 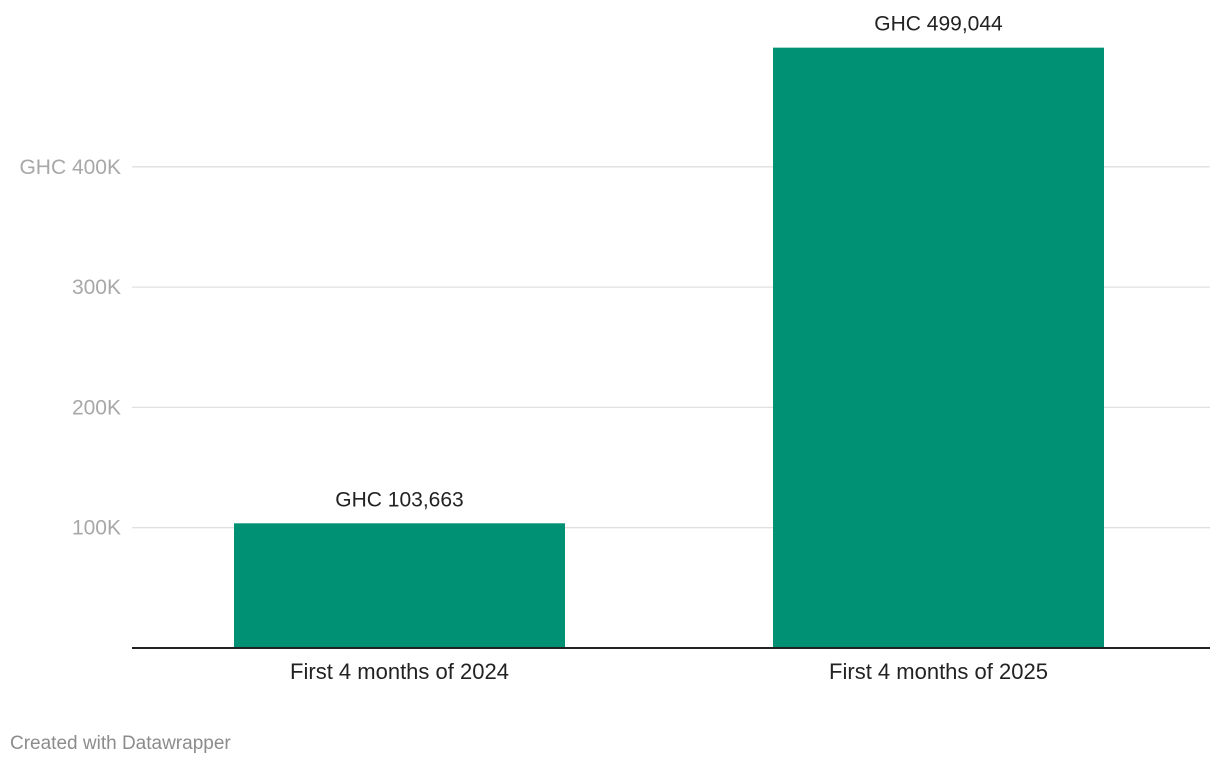 I want to click on y-axis-tick-labels: 100K 200K 300K GHC 400K, so click(x=70, y=348).